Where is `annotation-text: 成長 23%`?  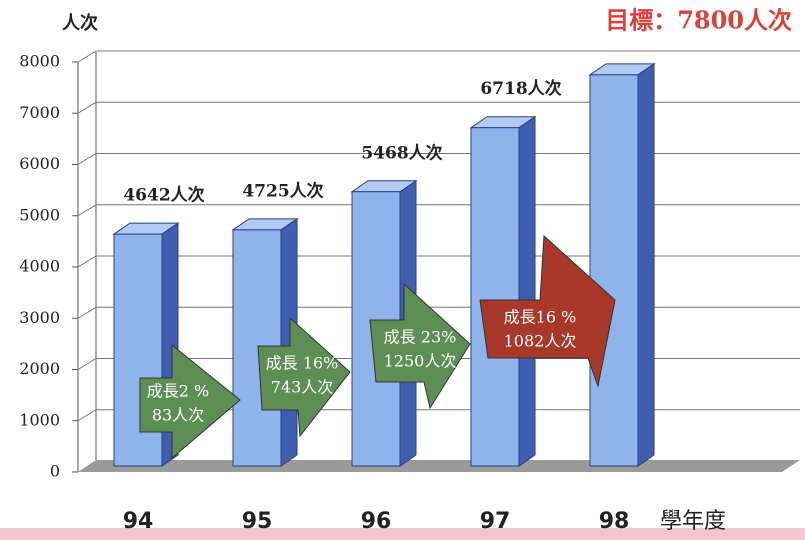
annotation-text: 成長 23% is located at coordinates (420, 337).